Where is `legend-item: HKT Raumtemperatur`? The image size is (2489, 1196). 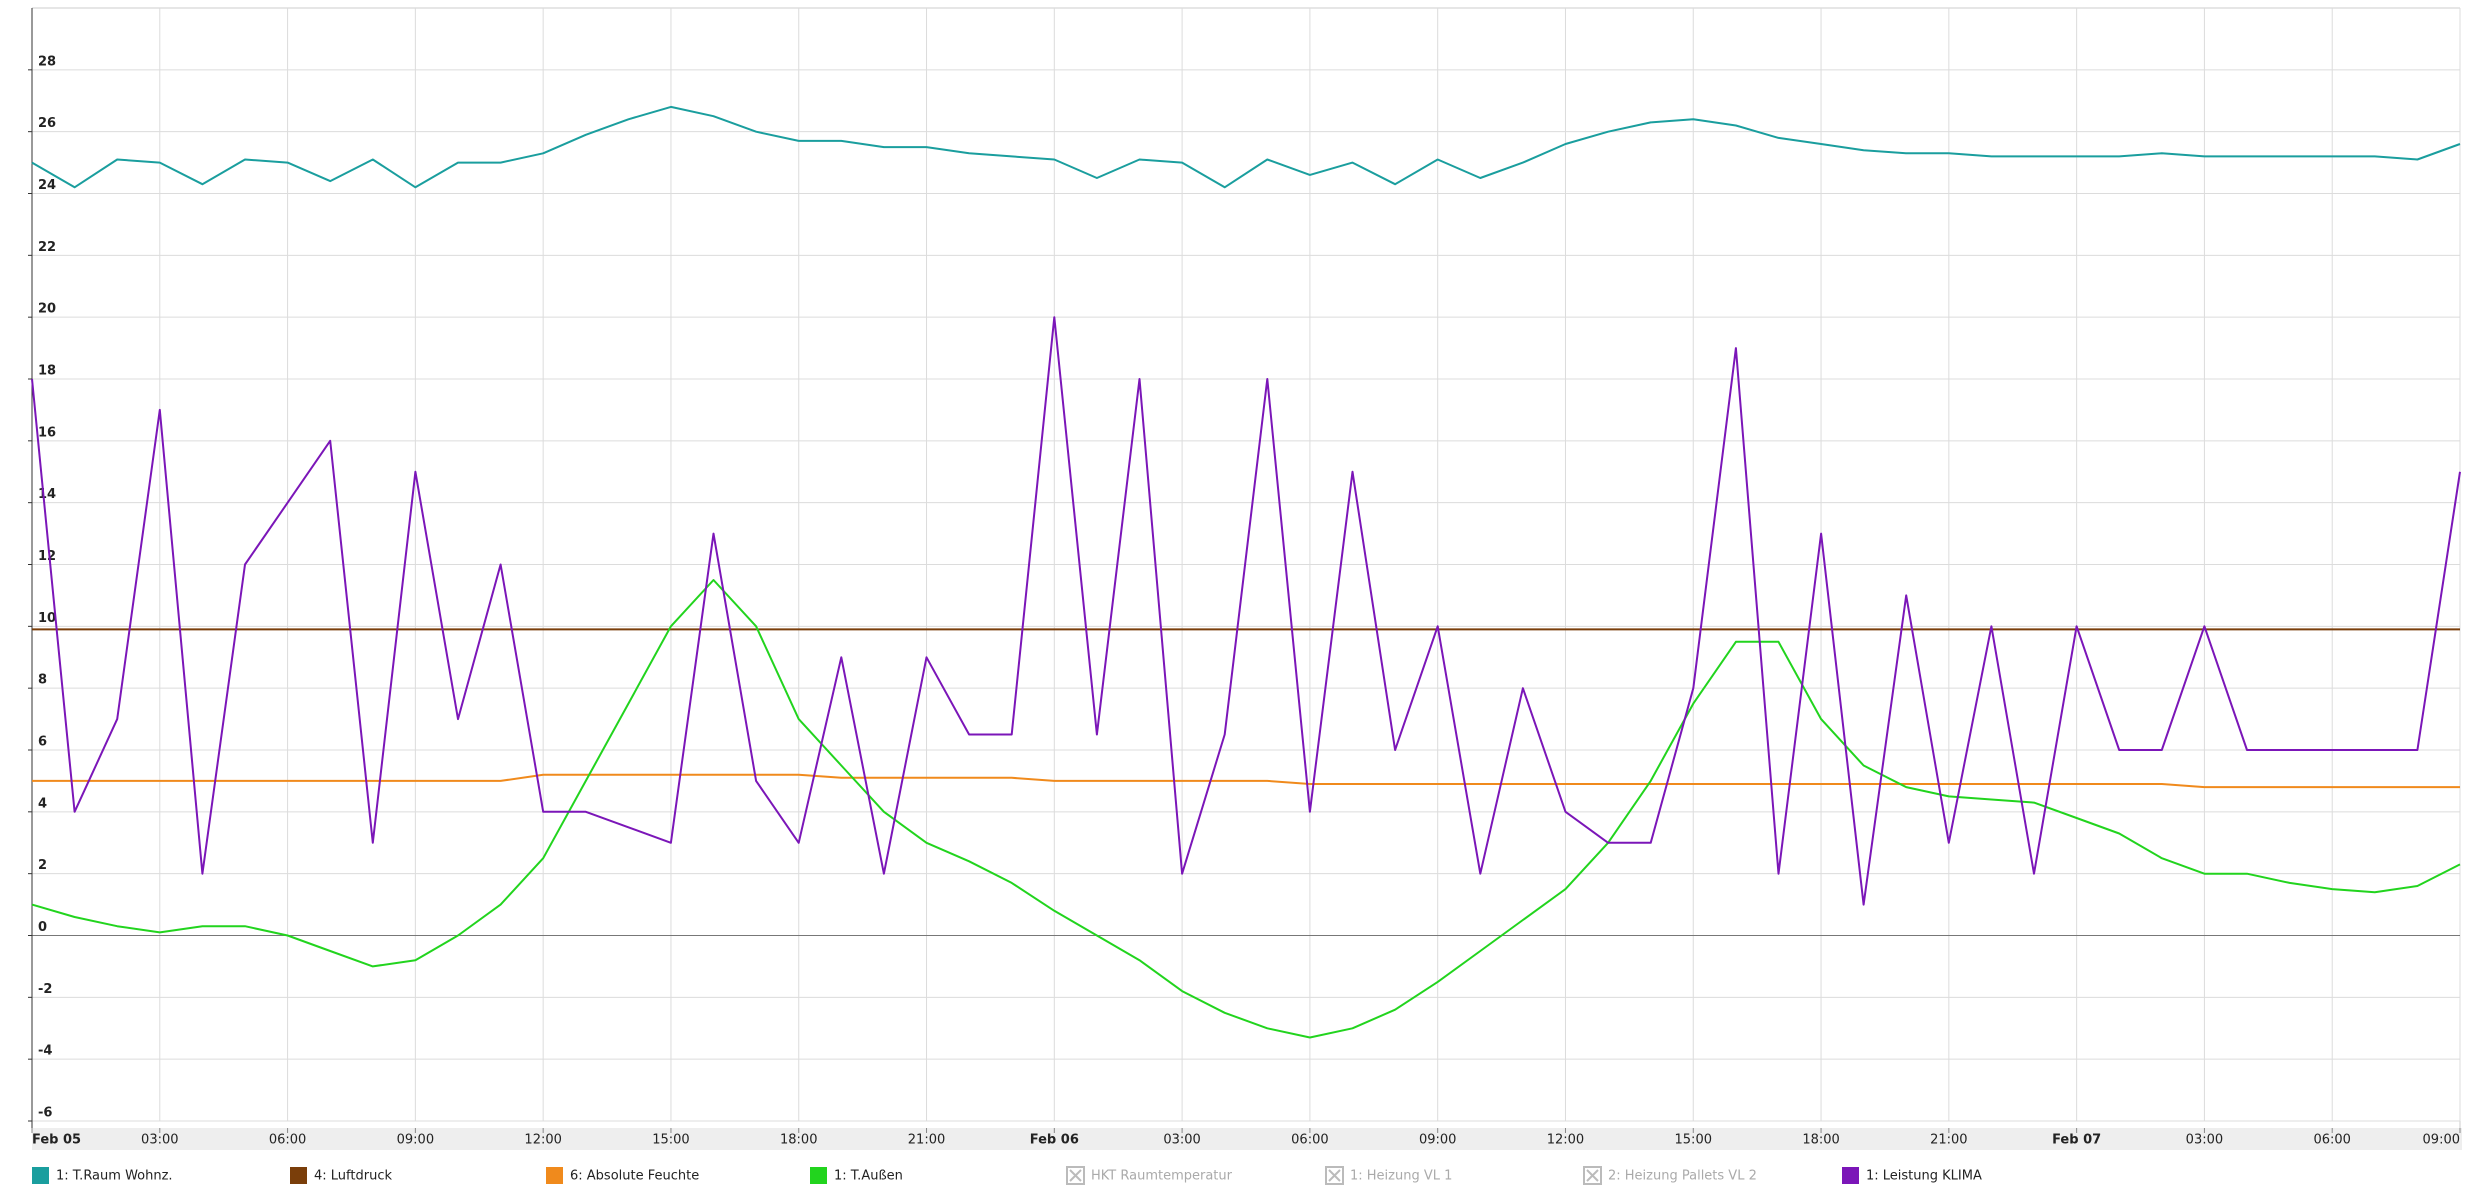 legend-item: HKT Raumtemperatur is located at coordinates (1149, 1175).